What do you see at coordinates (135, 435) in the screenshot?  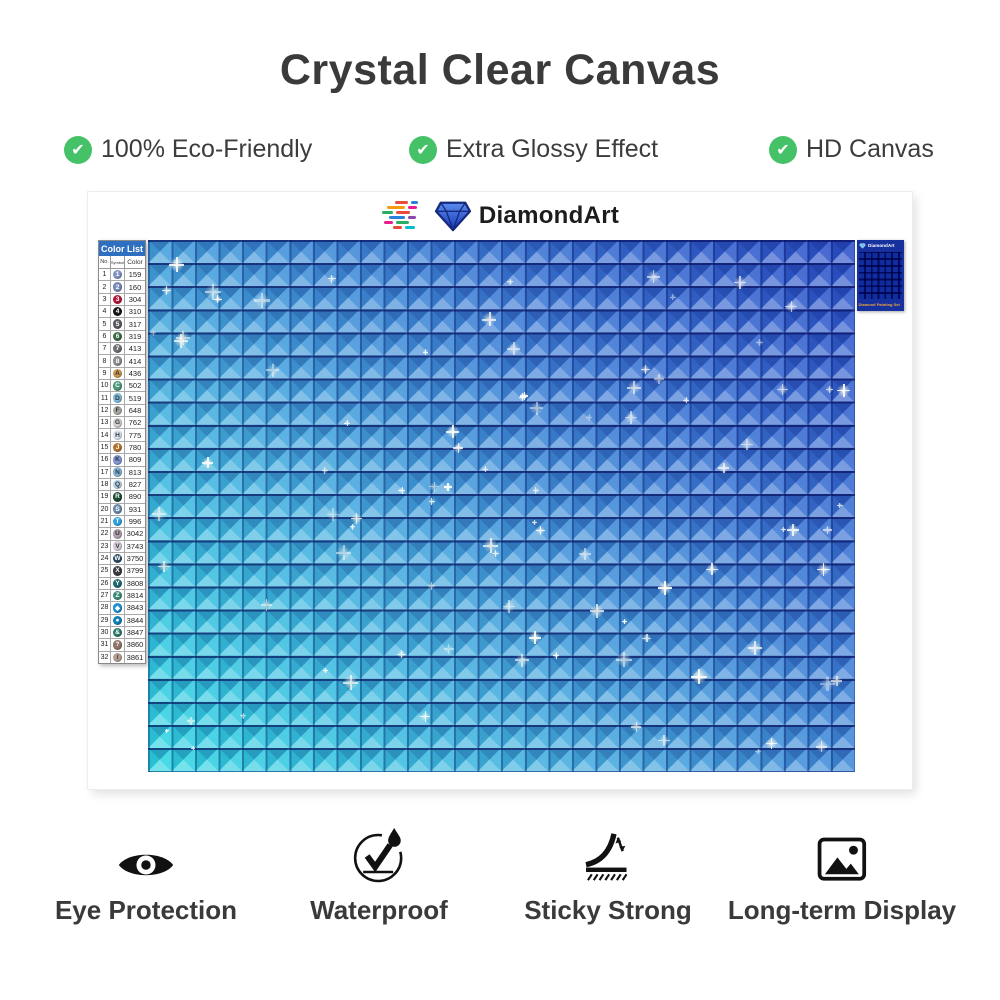 I see `color-code: 775` at bounding box center [135, 435].